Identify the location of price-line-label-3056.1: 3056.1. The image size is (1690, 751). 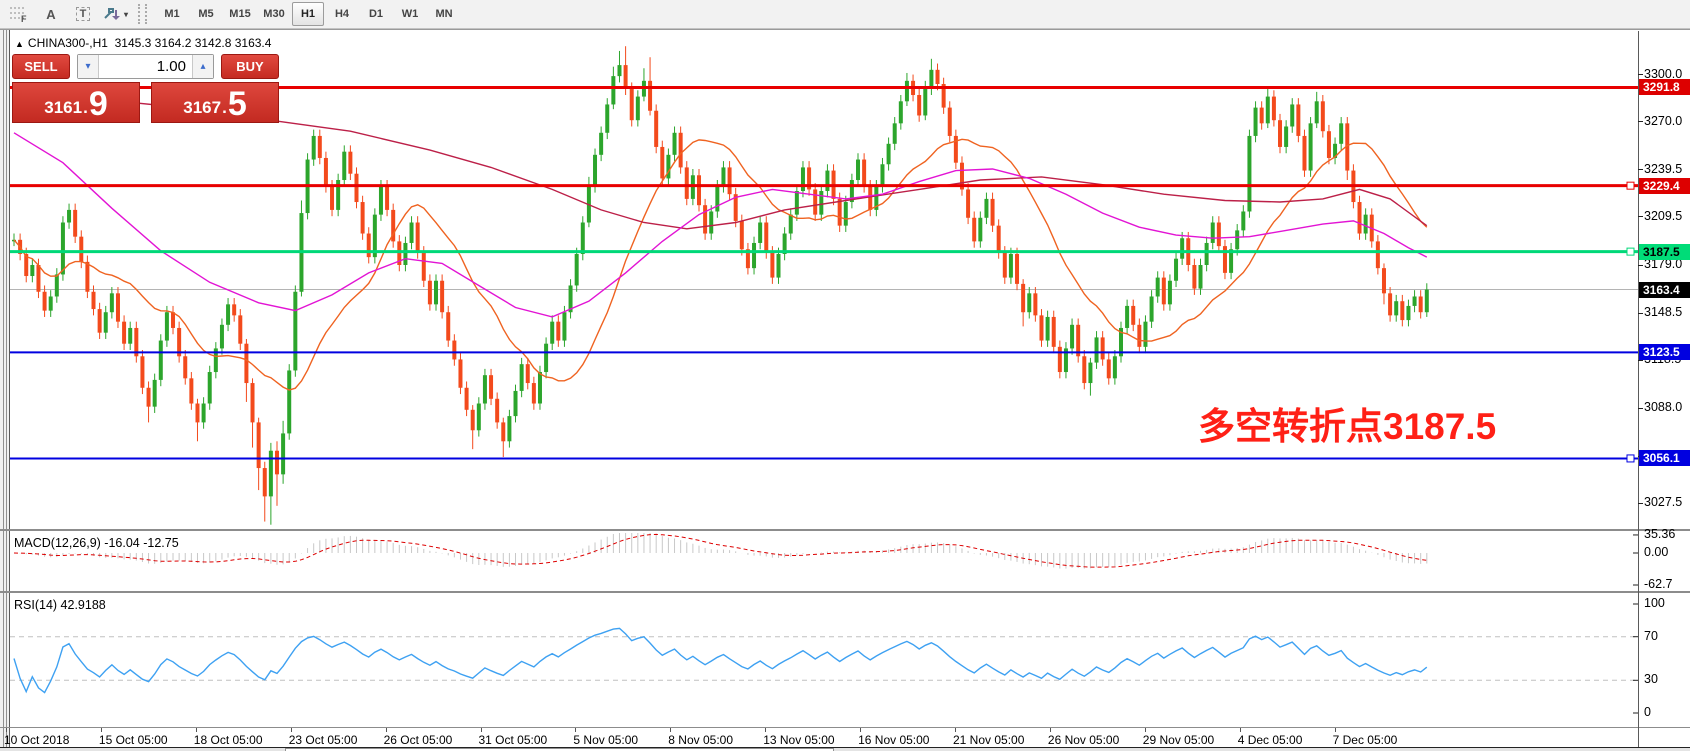
(1664, 458).